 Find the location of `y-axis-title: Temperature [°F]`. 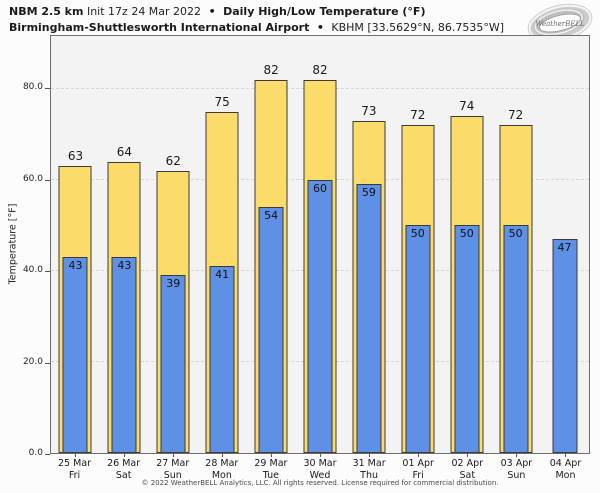

y-axis-title: Temperature [°F] is located at coordinates (13, 244).